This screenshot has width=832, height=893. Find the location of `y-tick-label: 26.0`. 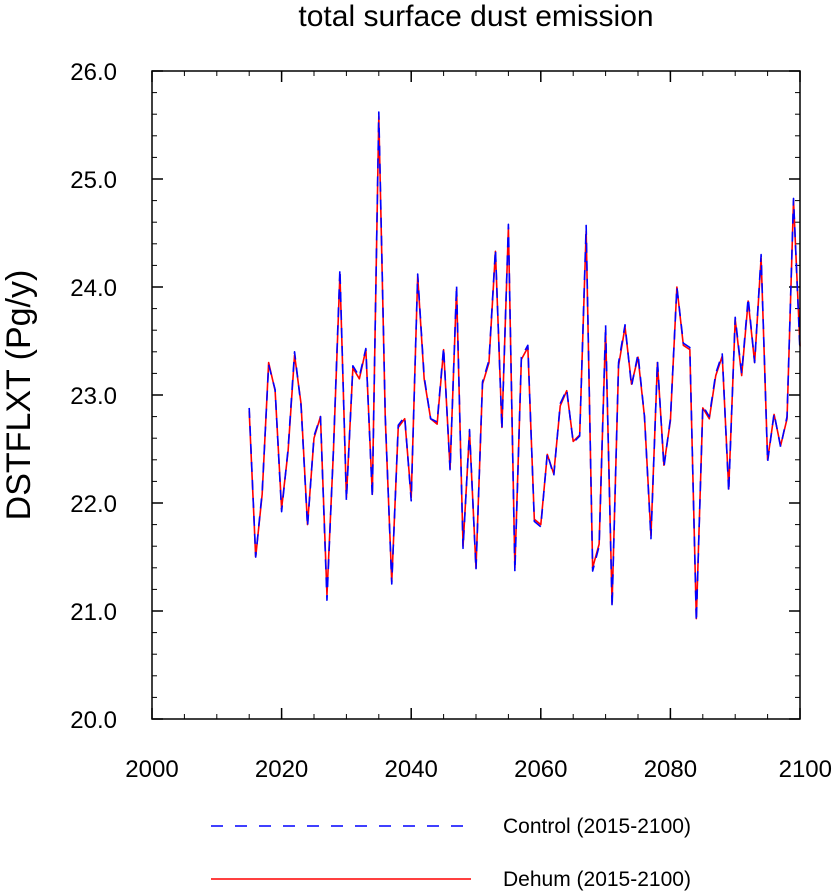

y-tick-label: 26.0 is located at coordinates (93, 72).